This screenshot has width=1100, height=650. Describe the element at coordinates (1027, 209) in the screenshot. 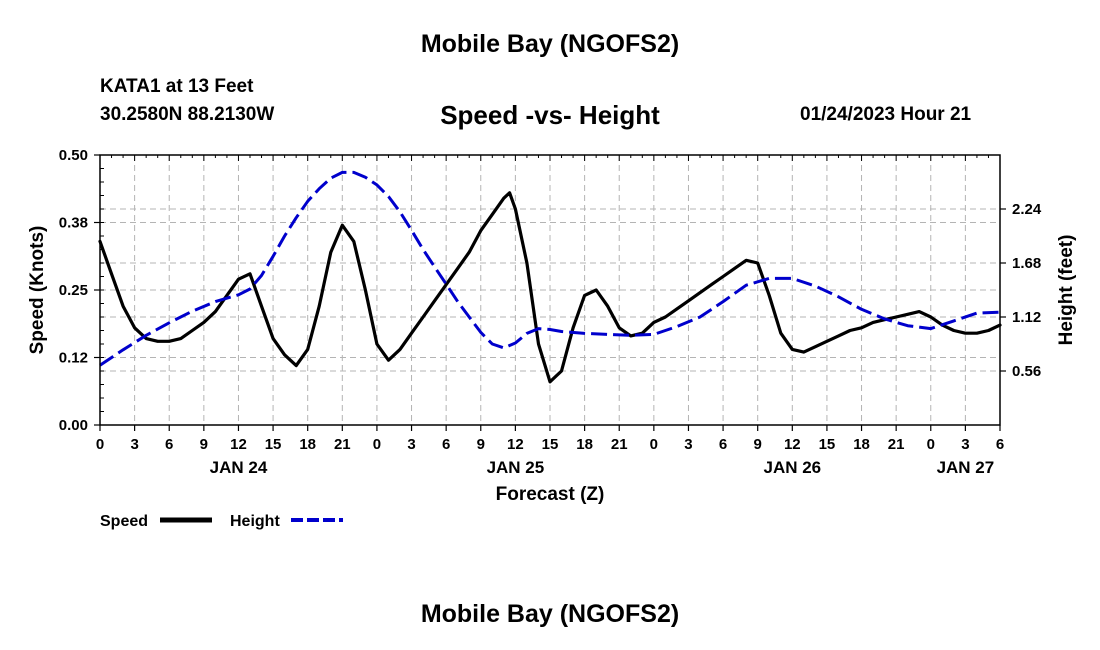

I see `y-right-tick-label: 2.24` at that location.